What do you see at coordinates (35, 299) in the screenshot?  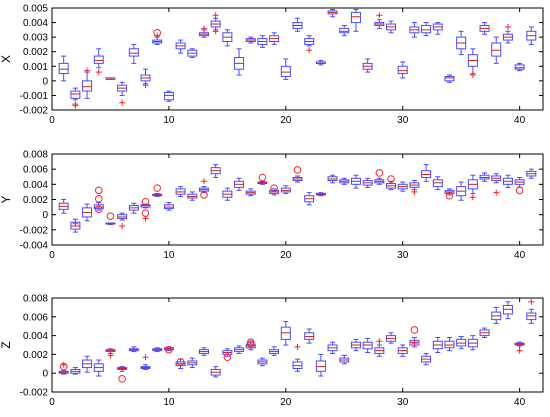 I see `y-tick-label: 0.008` at bounding box center [35, 299].